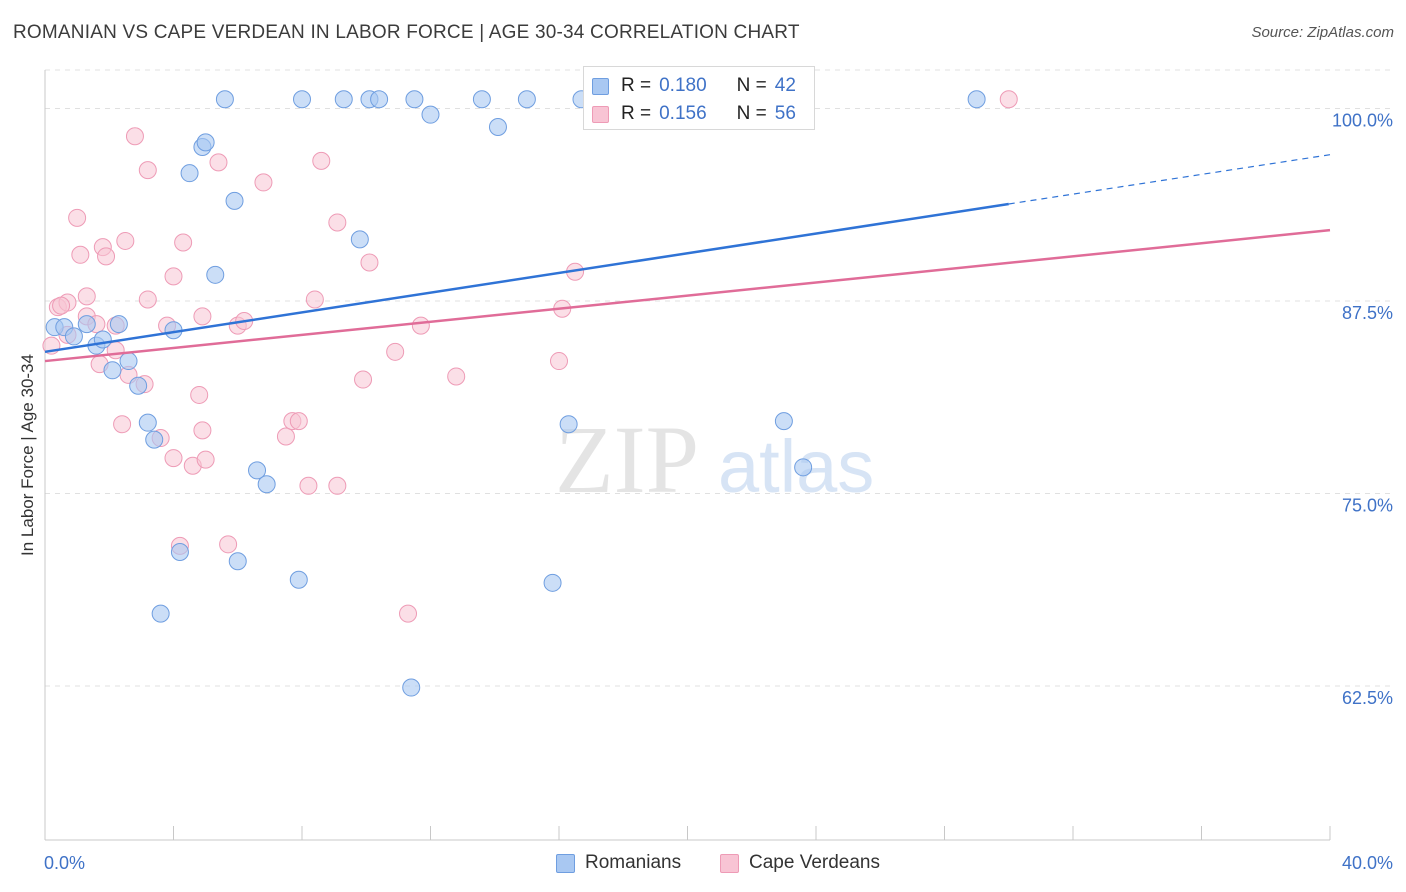  Describe the element at coordinates (1367, 506) in the screenshot. I see `y-tick-label: 75.0%` at that location.